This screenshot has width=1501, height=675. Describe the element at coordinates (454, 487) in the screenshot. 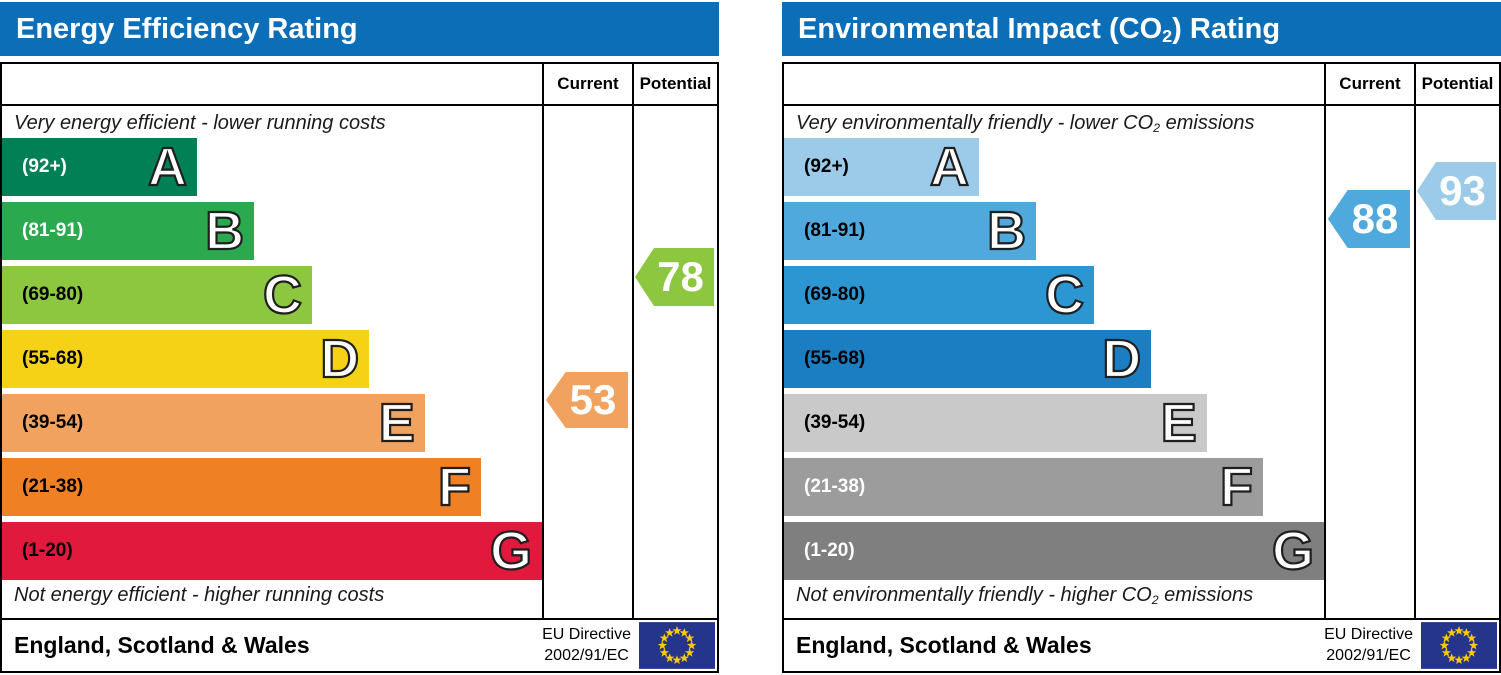

I see `band-letter: F` at that location.